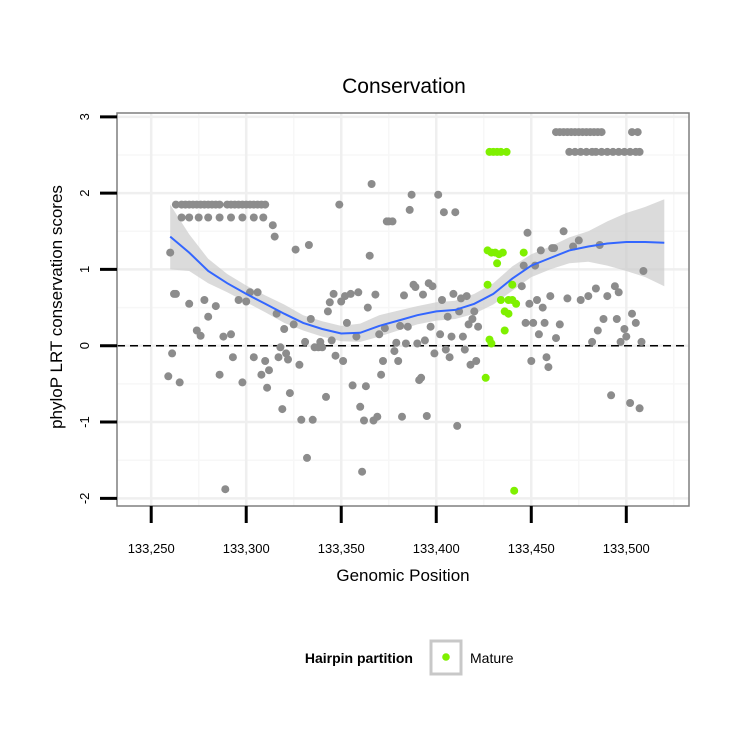  What do you see at coordinates (436, 548) in the screenshot?
I see `x-tick-label: 133,400` at bounding box center [436, 548].